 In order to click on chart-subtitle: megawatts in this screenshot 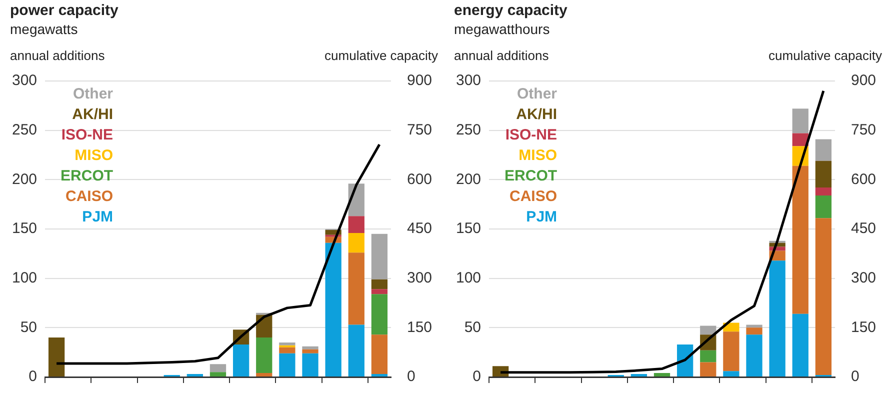, I will do `click(44, 29)`.